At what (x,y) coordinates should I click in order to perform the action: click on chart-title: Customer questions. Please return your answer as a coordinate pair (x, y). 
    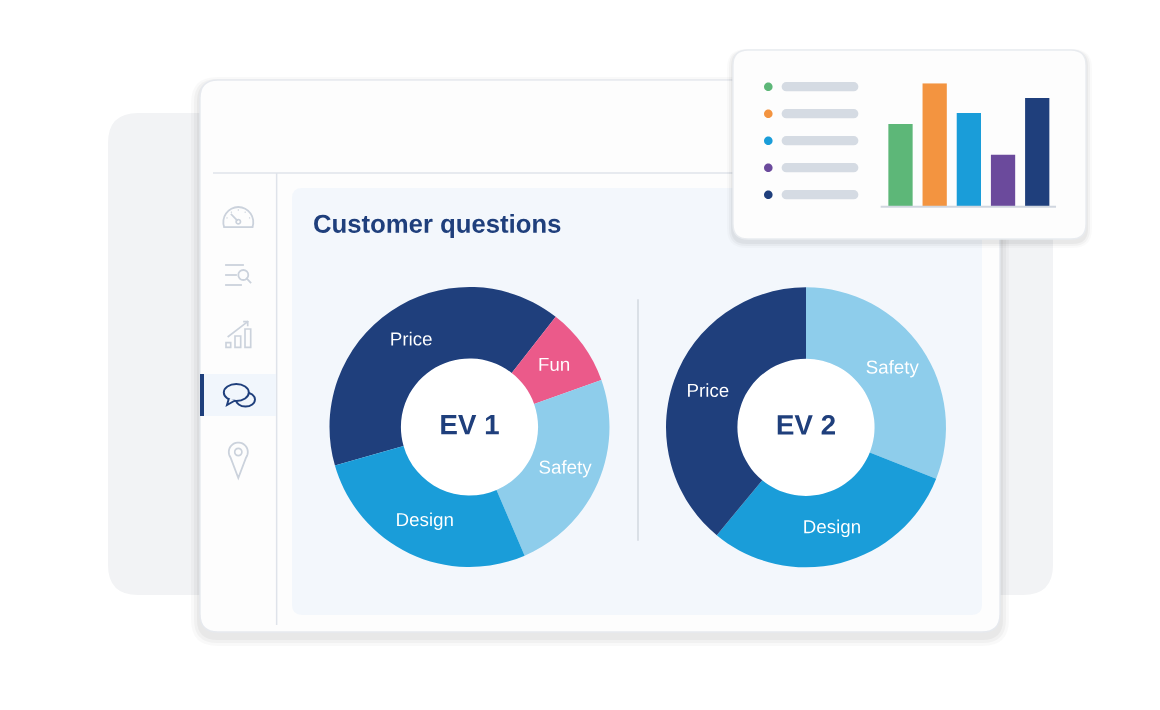
    Looking at the image, I should click on (437, 226).